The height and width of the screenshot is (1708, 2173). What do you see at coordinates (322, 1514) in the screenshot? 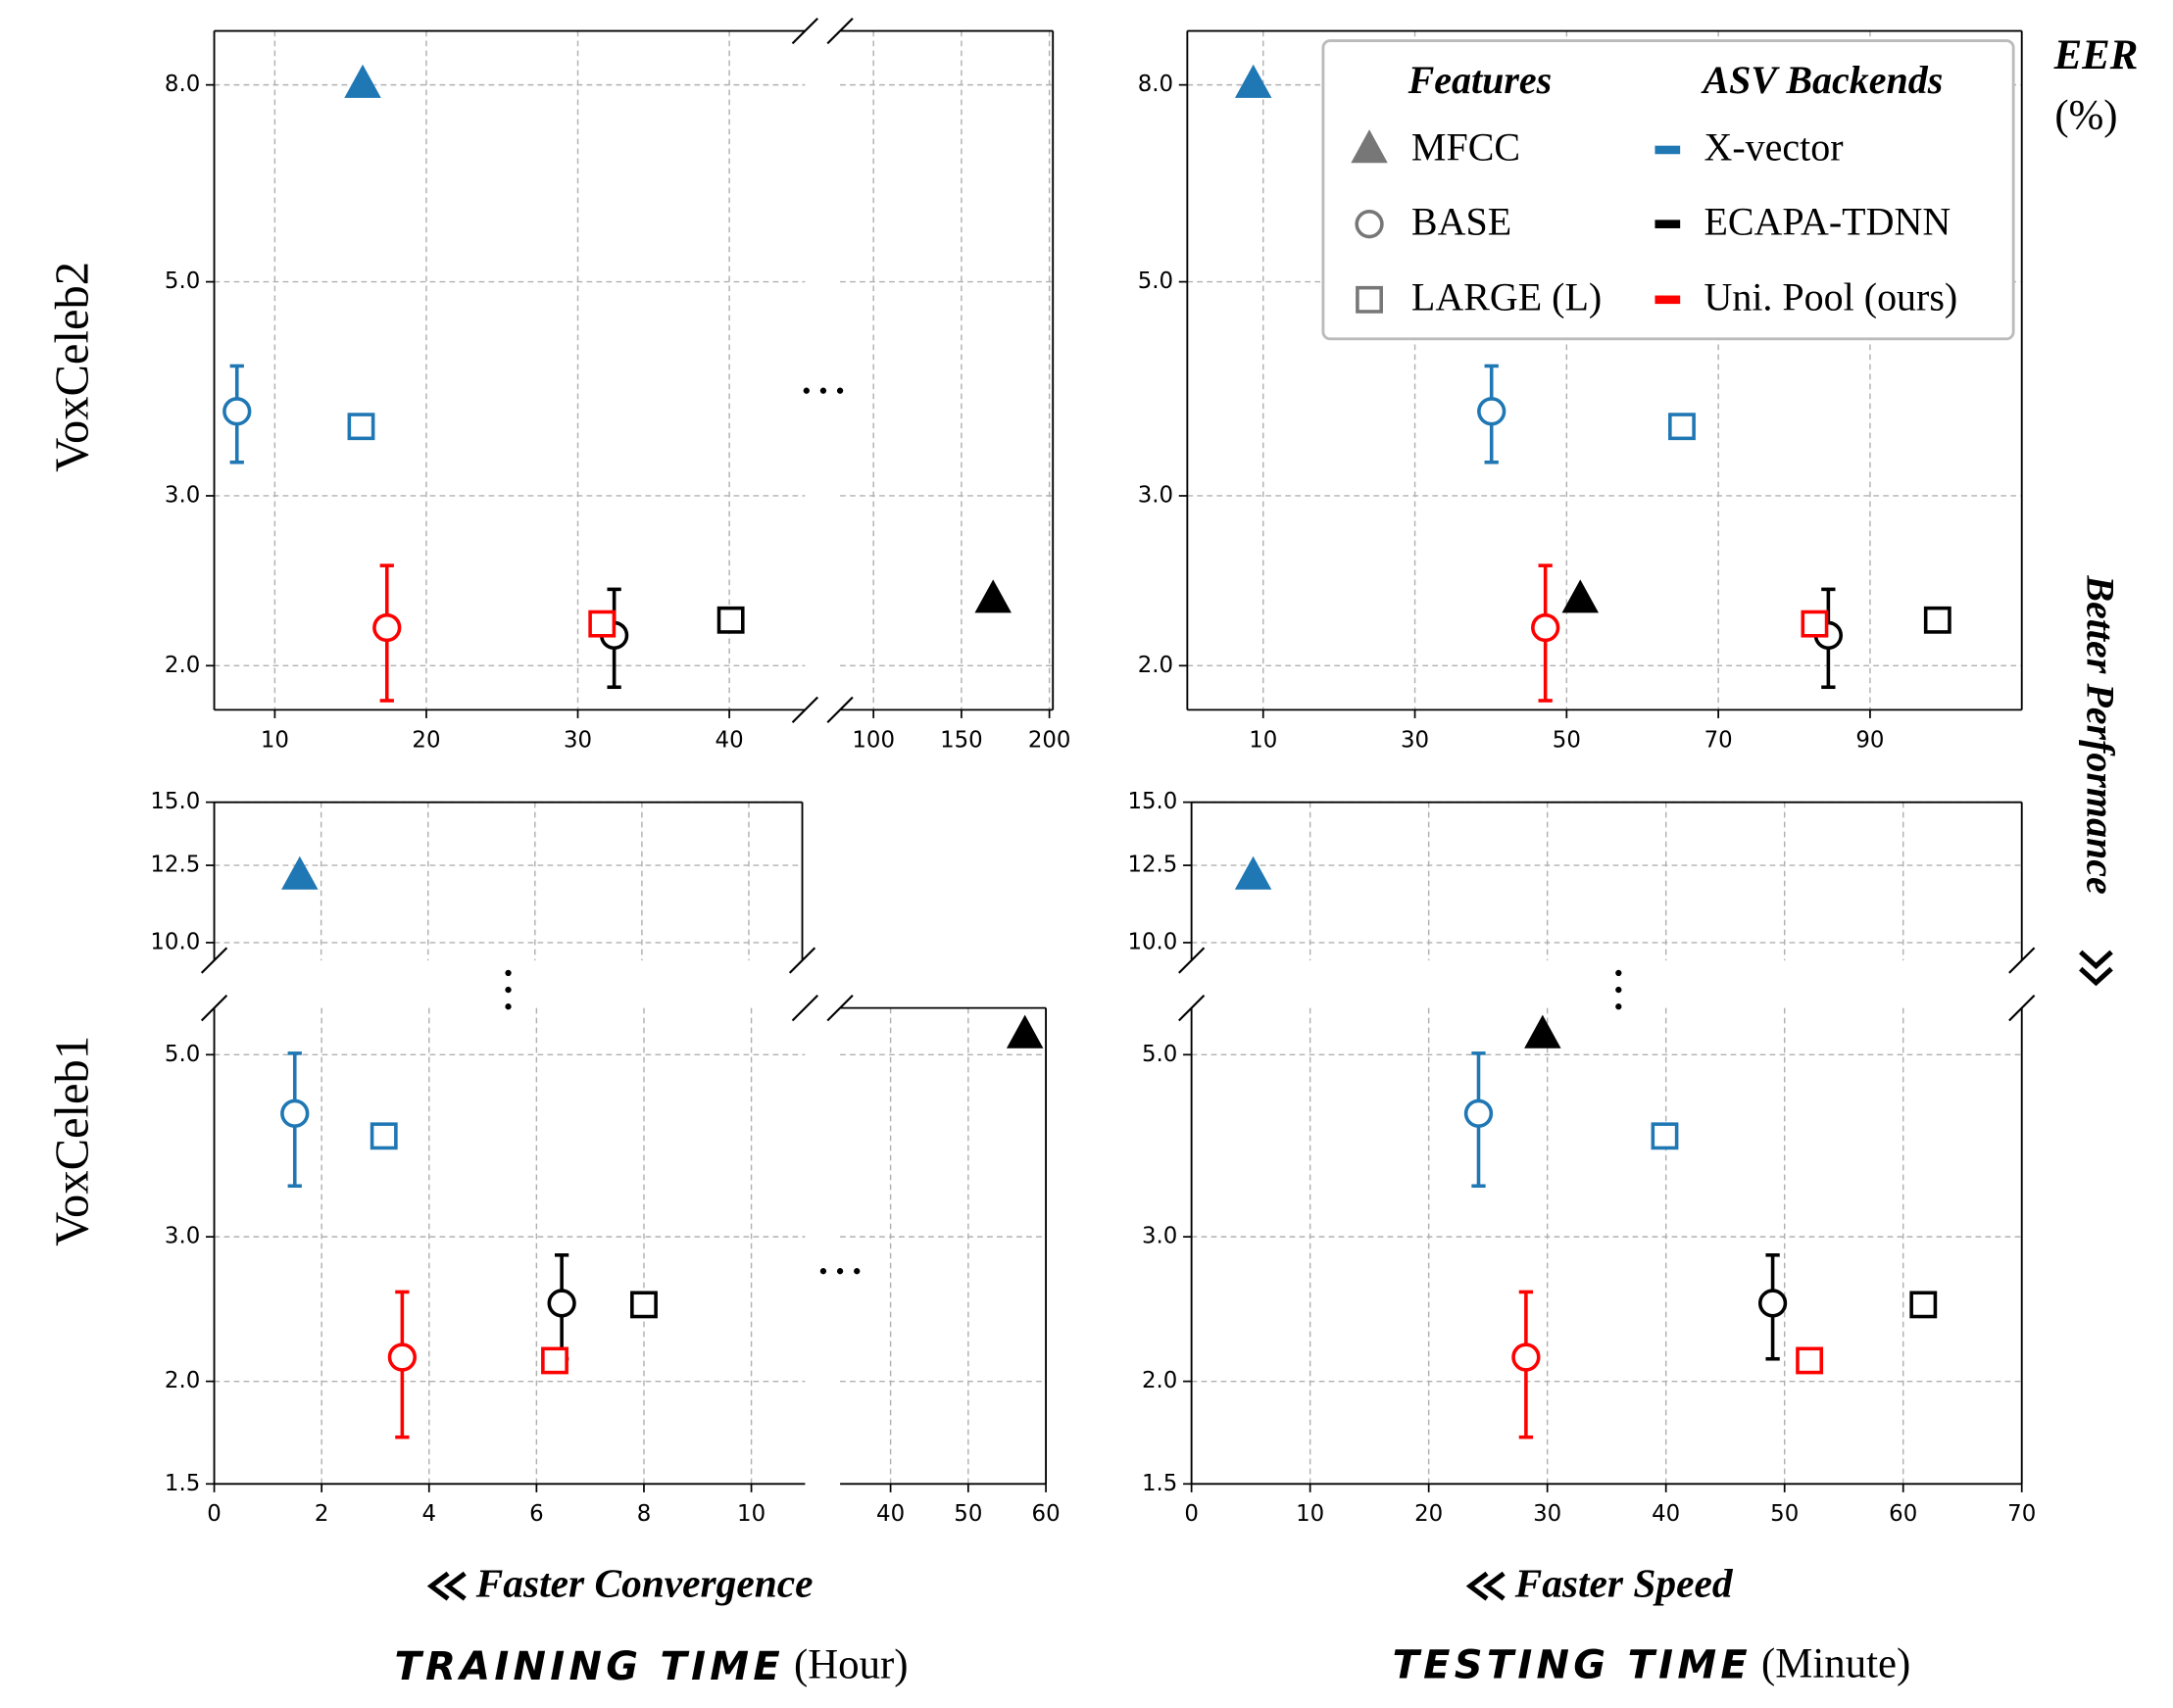
I see `x-tick-label: 2` at bounding box center [322, 1514].